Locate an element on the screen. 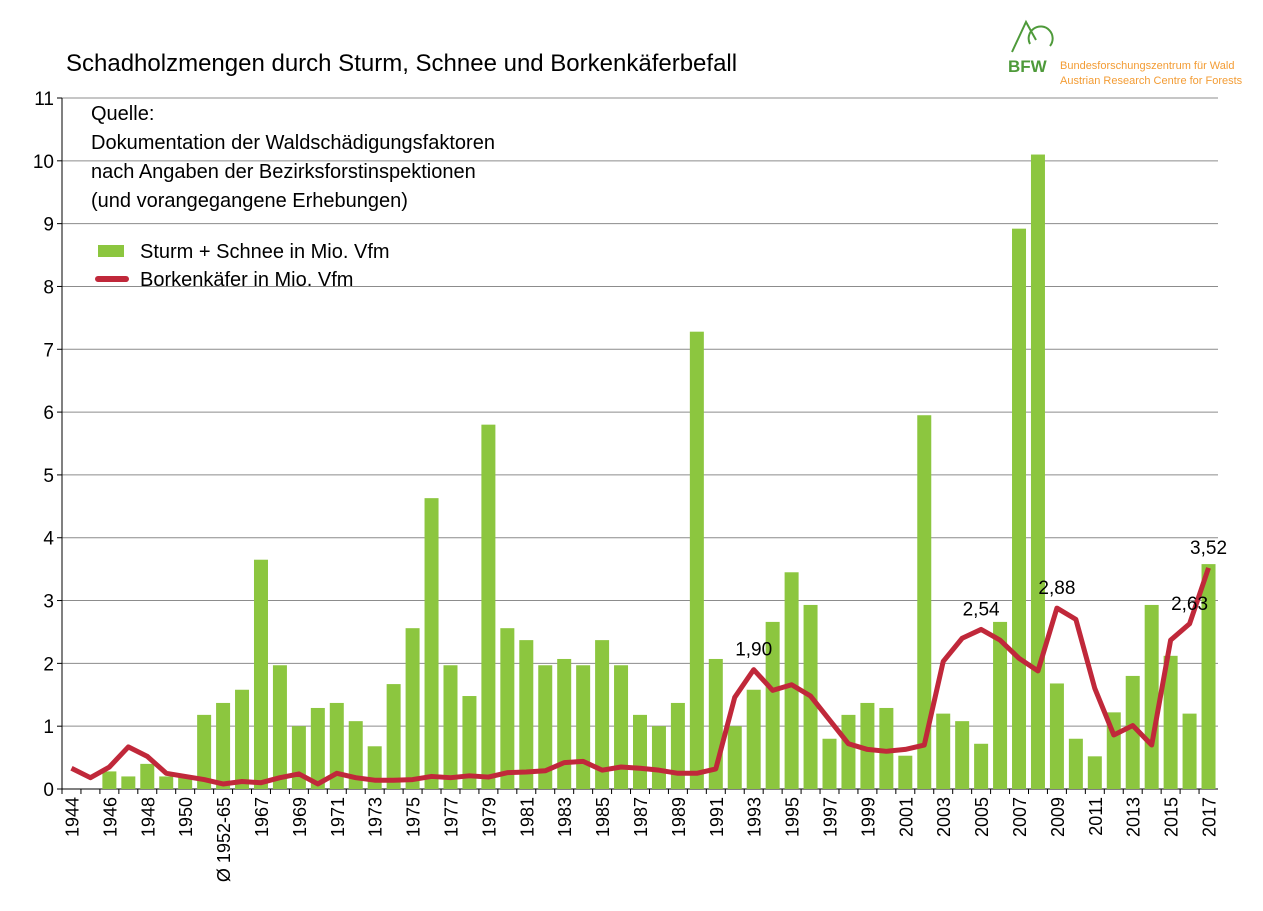  data-label: 1,90 is located at coordinates (753, 650).